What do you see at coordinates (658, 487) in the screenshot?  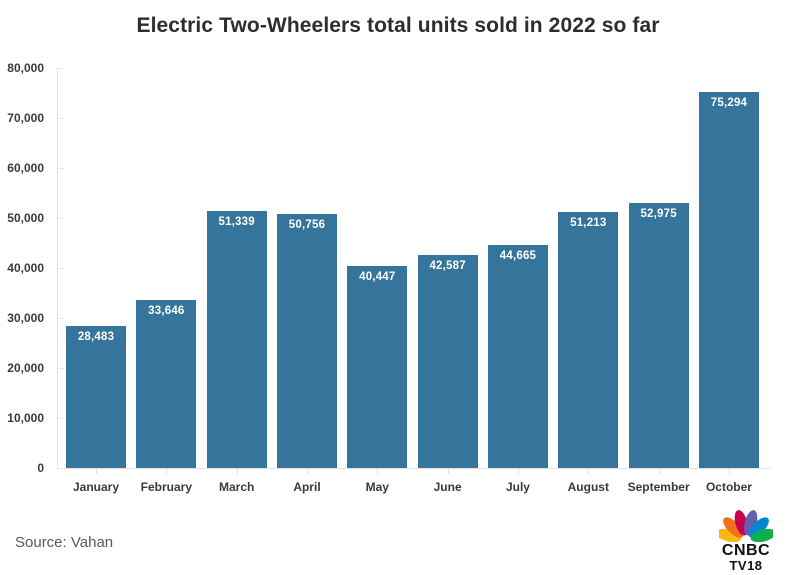 I see `x-tick-label-september: September` at bounding box center [658, 487].